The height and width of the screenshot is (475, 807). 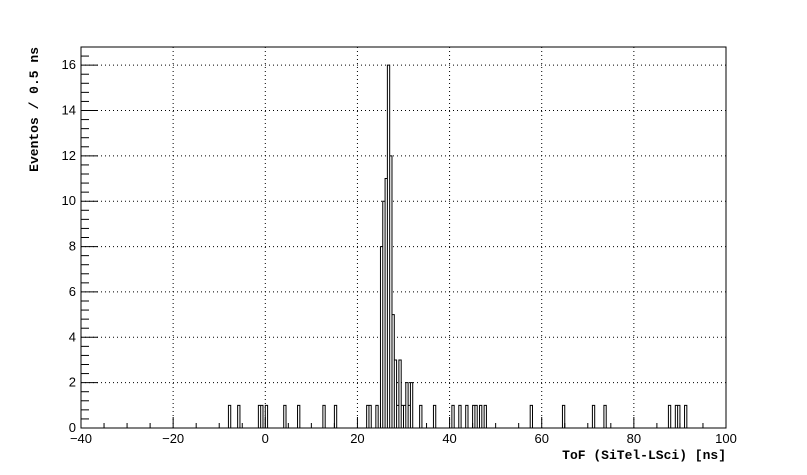 I want to click on y-tick-label-3: 6, so click(x=72, y=291).